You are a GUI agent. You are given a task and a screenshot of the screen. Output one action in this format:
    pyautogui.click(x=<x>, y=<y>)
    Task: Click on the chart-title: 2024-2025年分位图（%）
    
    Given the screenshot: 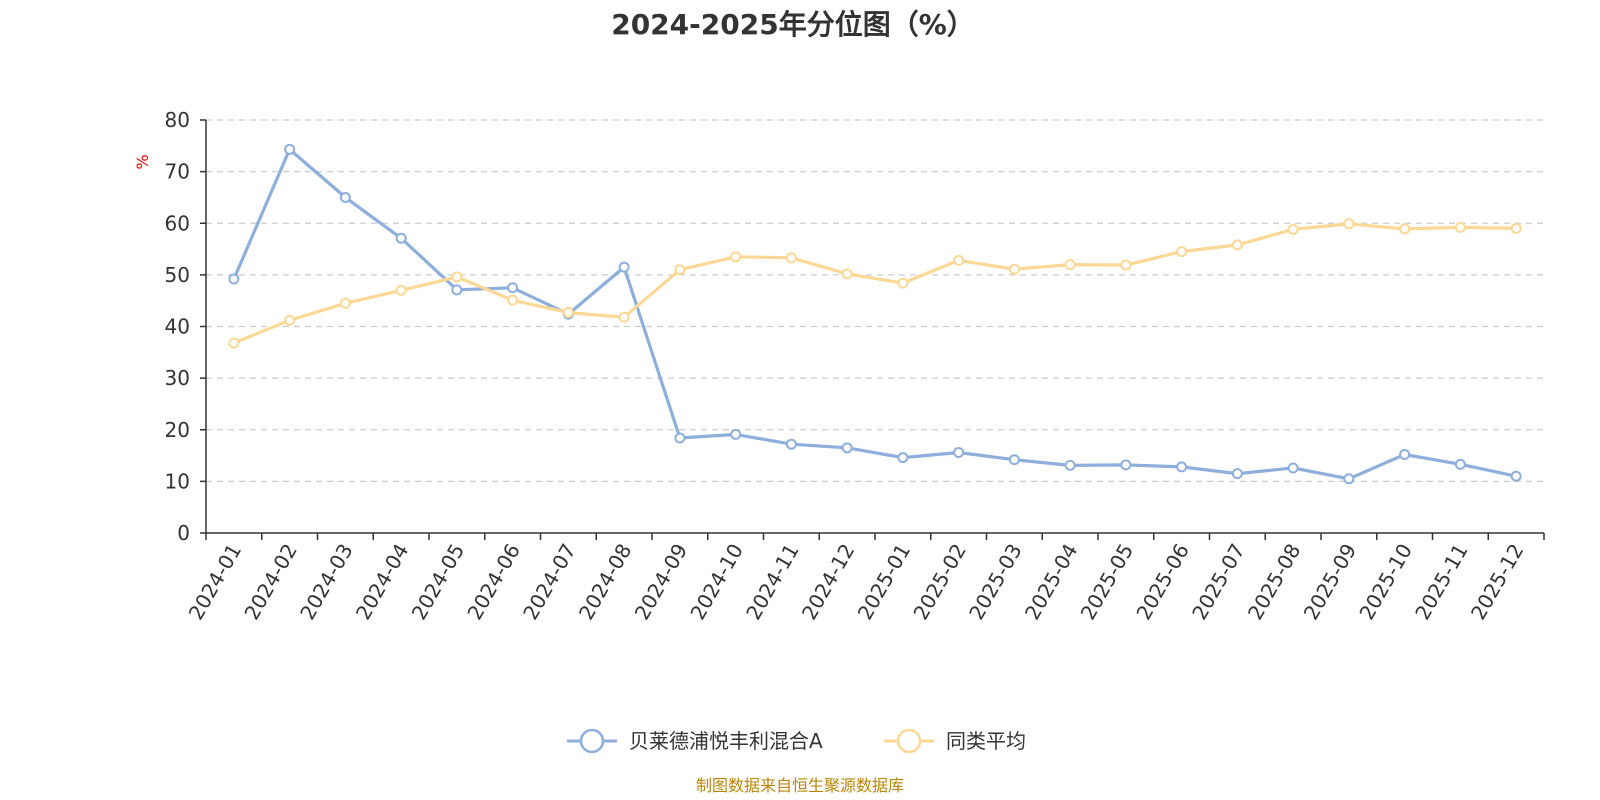 What is the action you would take?
    pyautogui.click(x=793, y=24)
    